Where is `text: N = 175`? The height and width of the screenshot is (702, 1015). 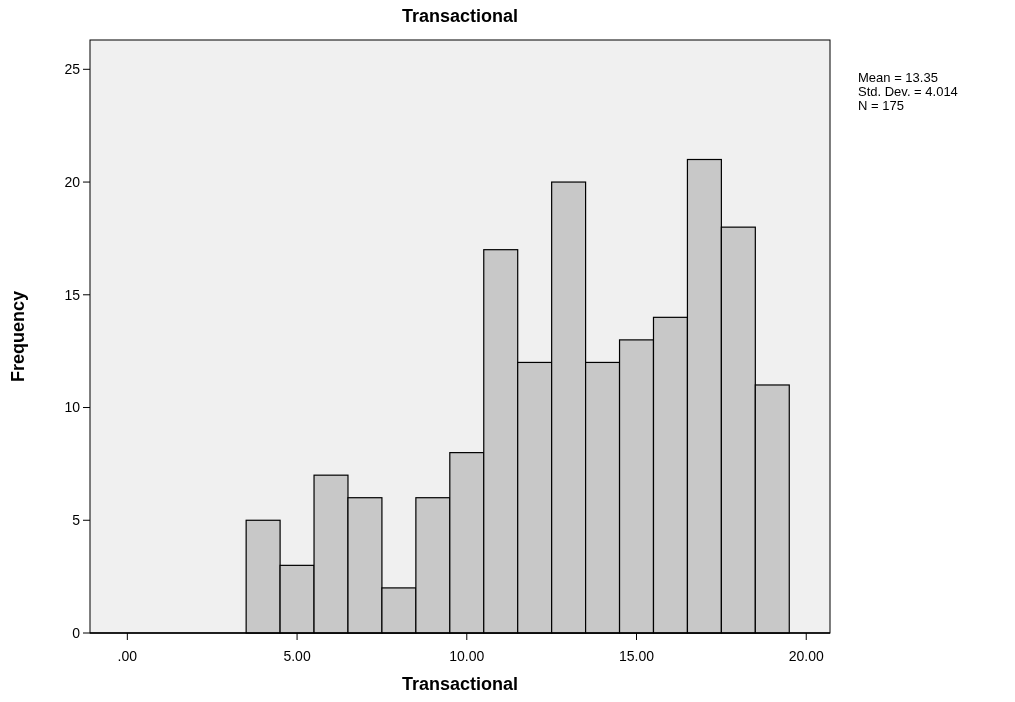 text: N = 175 is located at coordinates (881, 105).